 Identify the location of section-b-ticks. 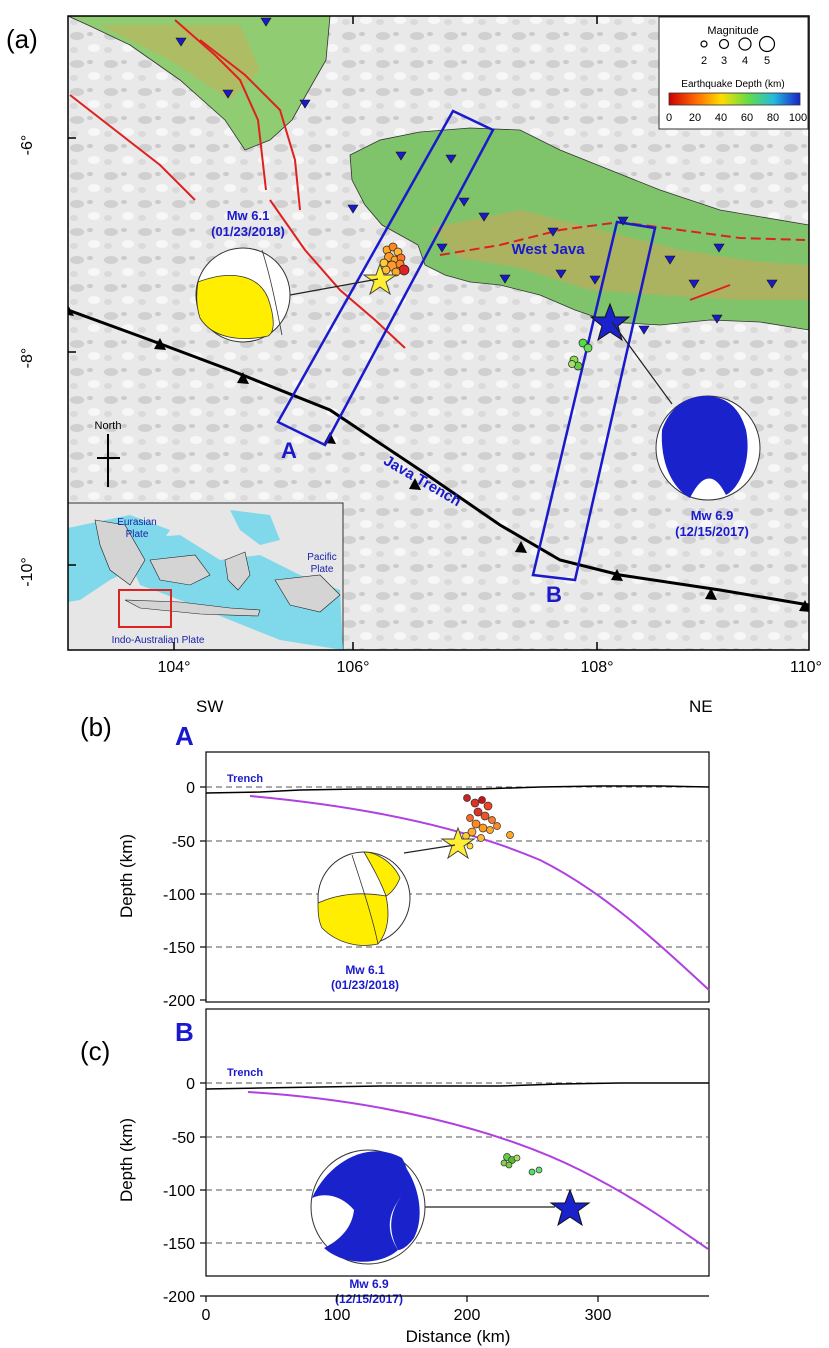
(399, 1192).